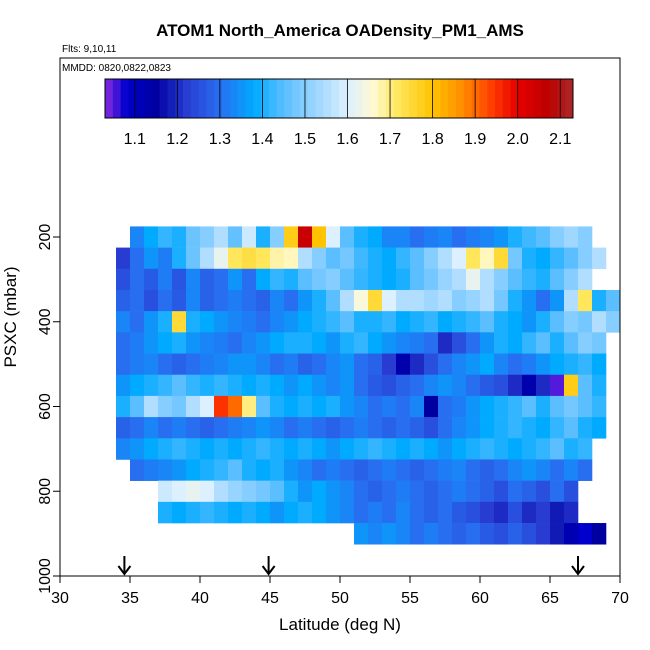  I want to click on colorbar: 1.1 1.2 1.3 1.4 1.5 1.6 1.7 1.8 1.9 2.0 2.1, so click(339, 113).